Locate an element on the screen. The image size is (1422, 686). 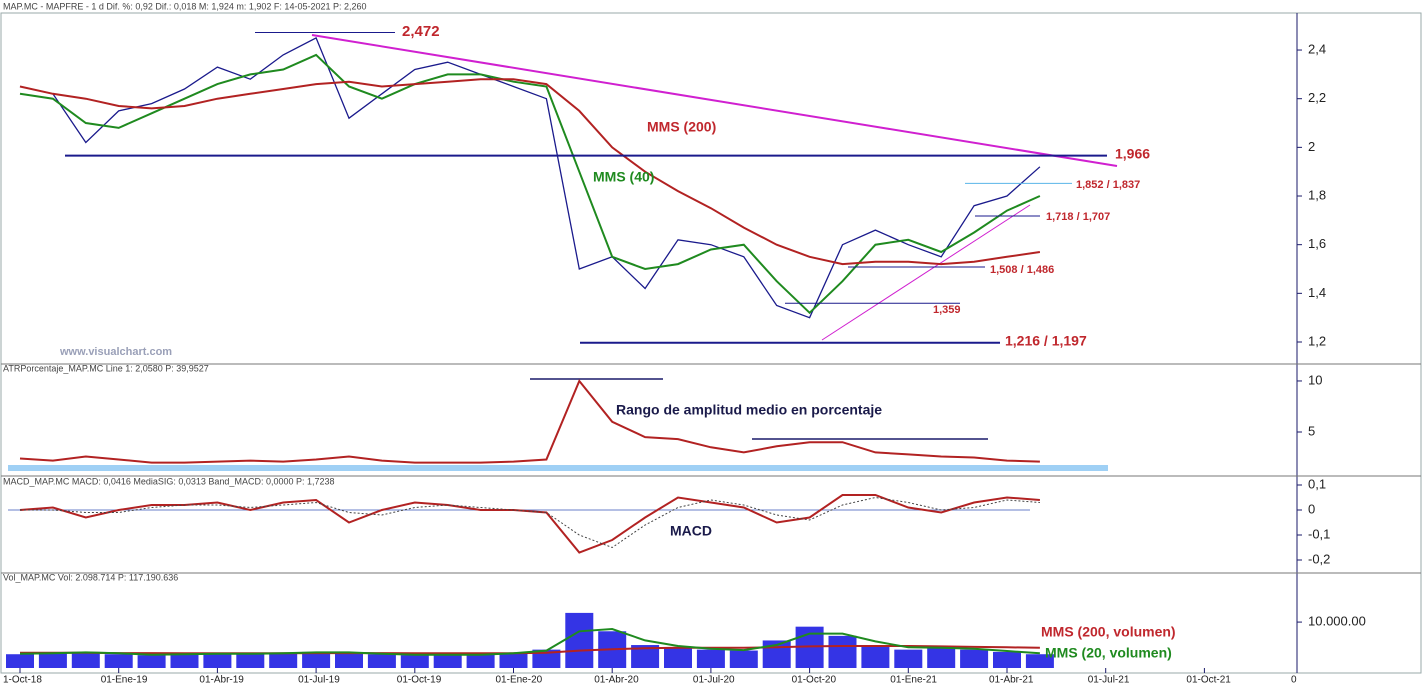
atr-band is located at coordinates (558, 468).